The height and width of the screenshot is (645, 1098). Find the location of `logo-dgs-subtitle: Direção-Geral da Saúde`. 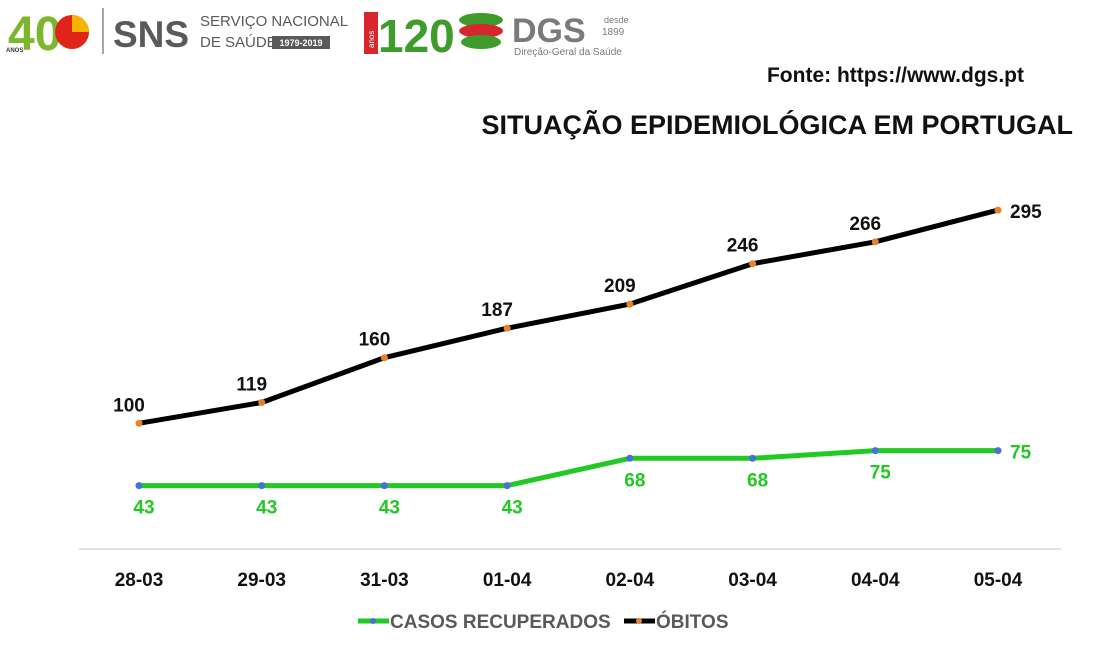

logo-dgs-subtitle: Direção-Geral da Saúde is located at coordinates (568, 52).